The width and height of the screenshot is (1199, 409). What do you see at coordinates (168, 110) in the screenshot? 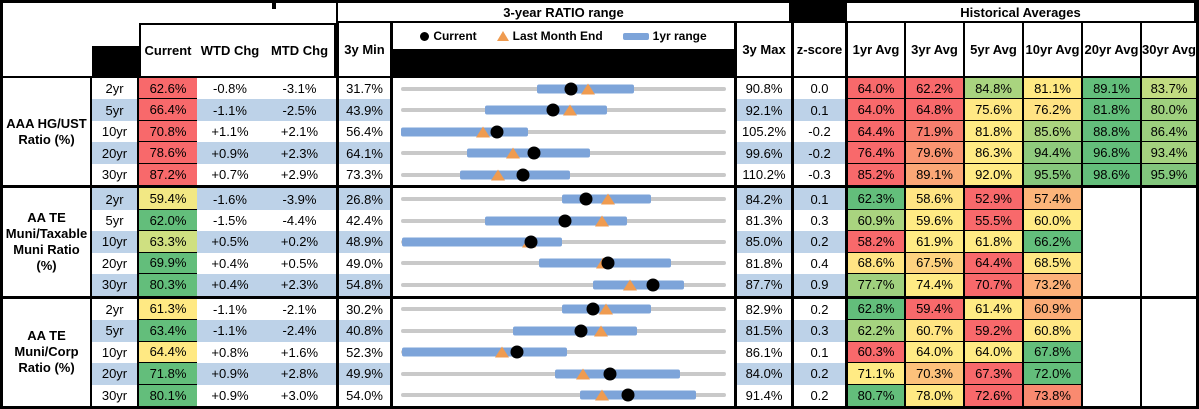
I see `current-cell: 66.4%` at bounding box center [168, 110].